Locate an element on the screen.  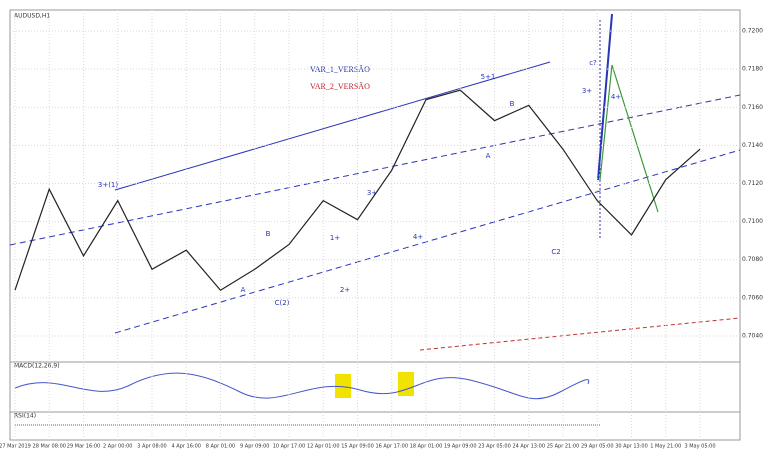
indicator-label: MACD(12,26,9) is located at coordinates (37, 366).